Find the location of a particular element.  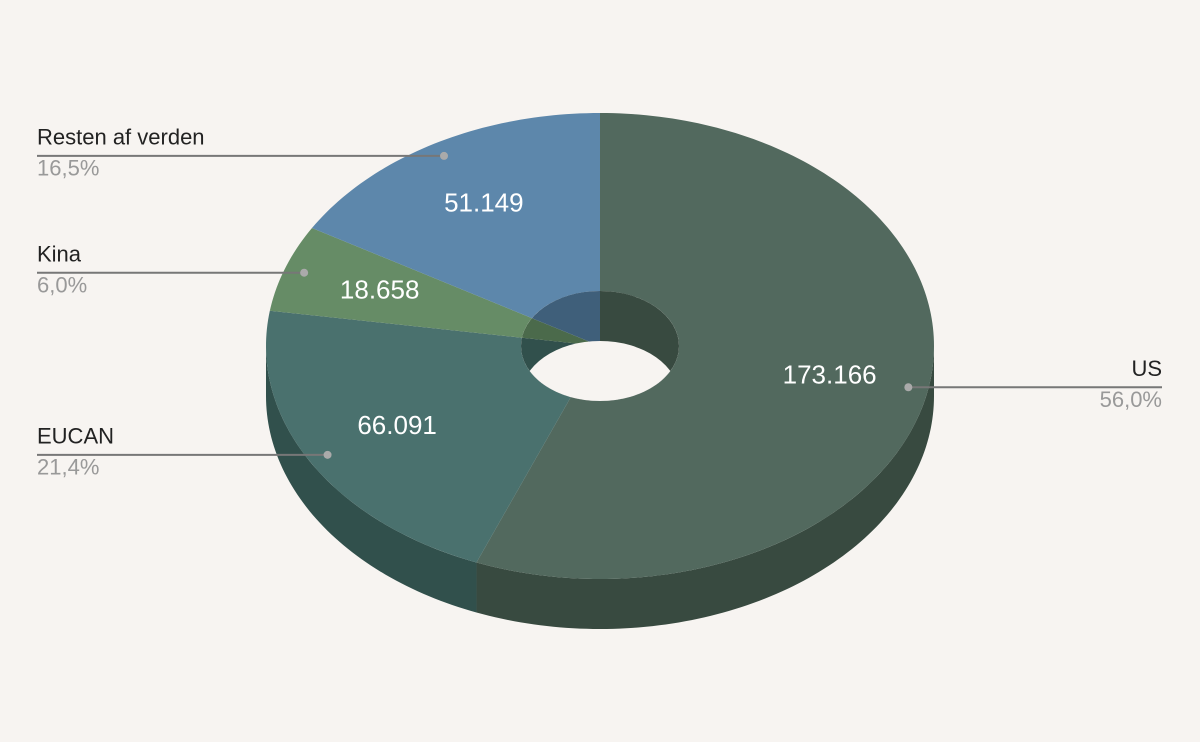

percent-label: 56,0% is located at coordinates (1131, 399).